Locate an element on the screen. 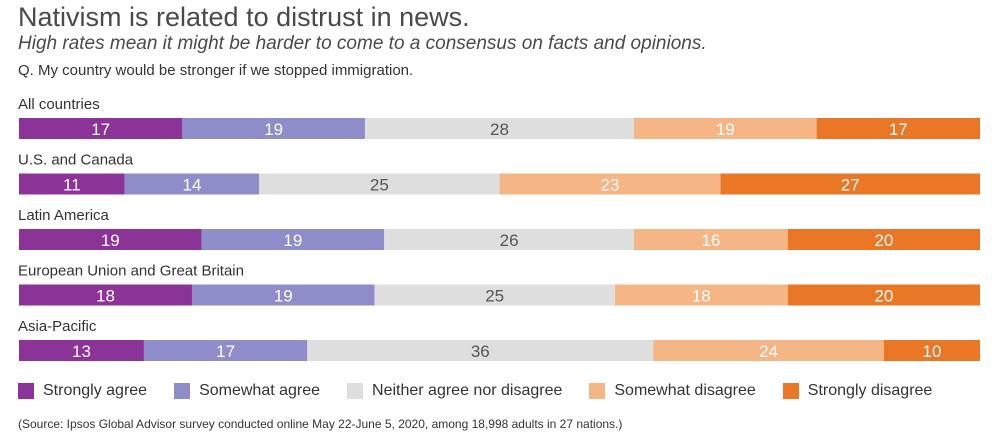 The height and width of the screenshot is (445, 1000). row-label-european-union-and-great-britain: European Union and Great Britain is located at coordinates (131, 271).